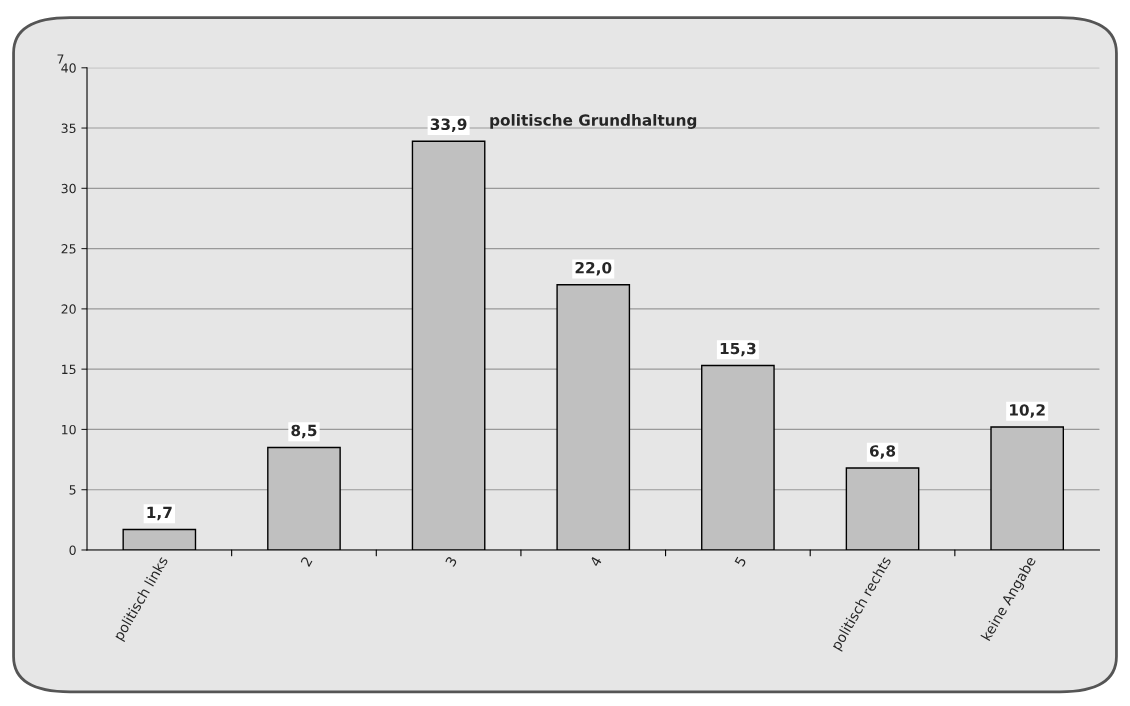  I want to click on data-label: 22,0, so click(593, 268).